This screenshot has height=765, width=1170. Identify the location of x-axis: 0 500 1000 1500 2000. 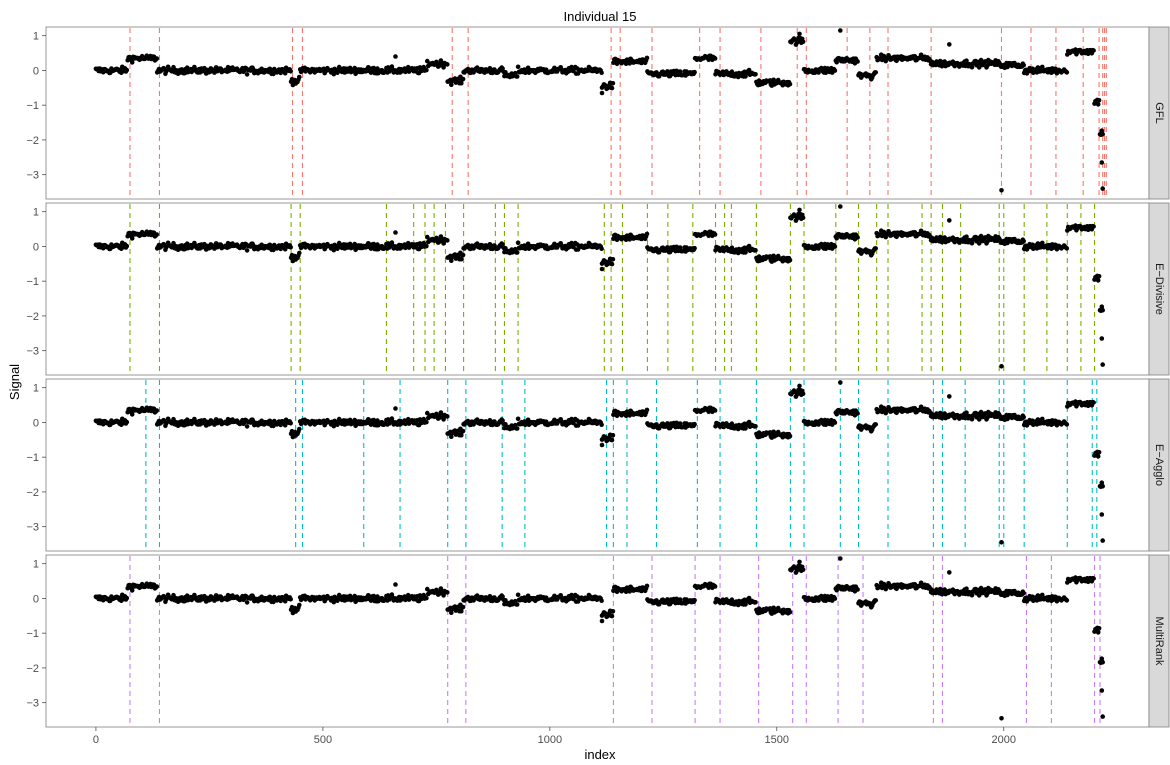
(554, 736).